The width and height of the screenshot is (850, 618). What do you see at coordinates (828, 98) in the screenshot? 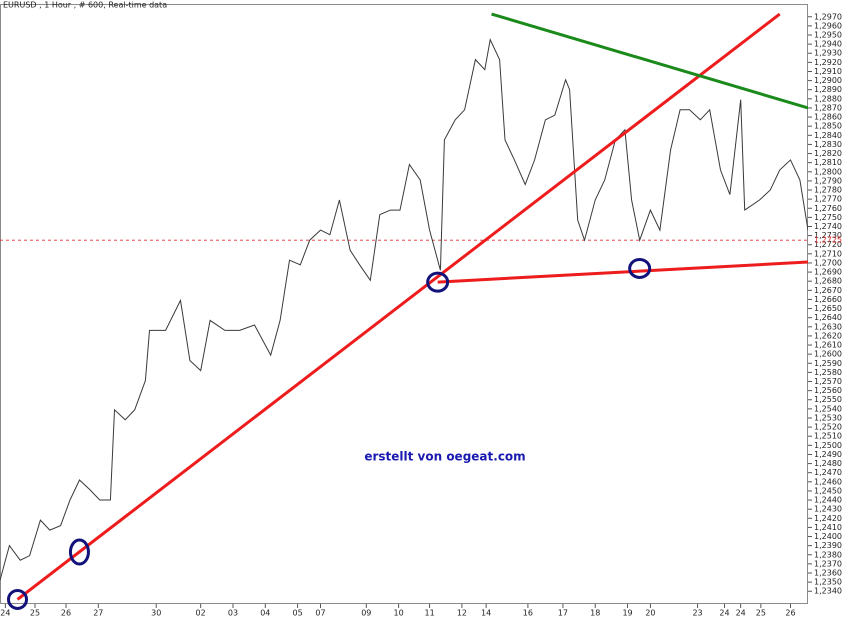
I see `y-tick-label: 1,2880` at bounding box center [828, 98].